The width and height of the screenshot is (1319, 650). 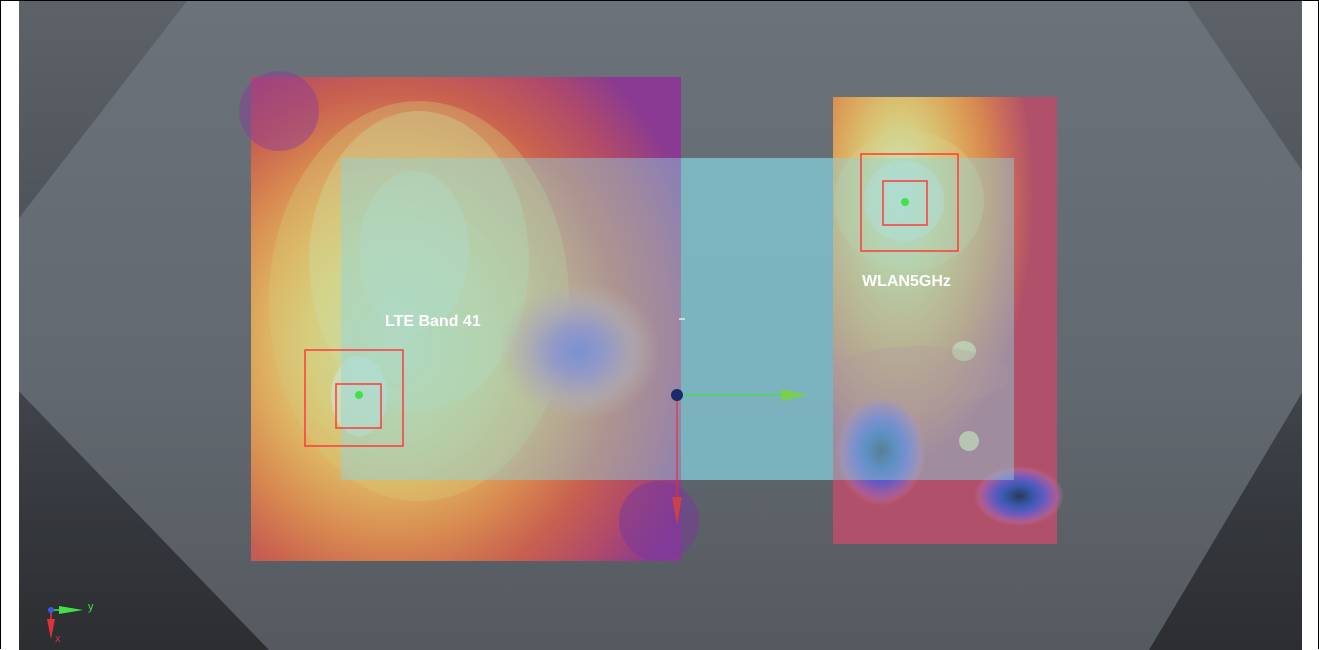 I want to click on wlan-peak-marker, so click(x=905, y=202).